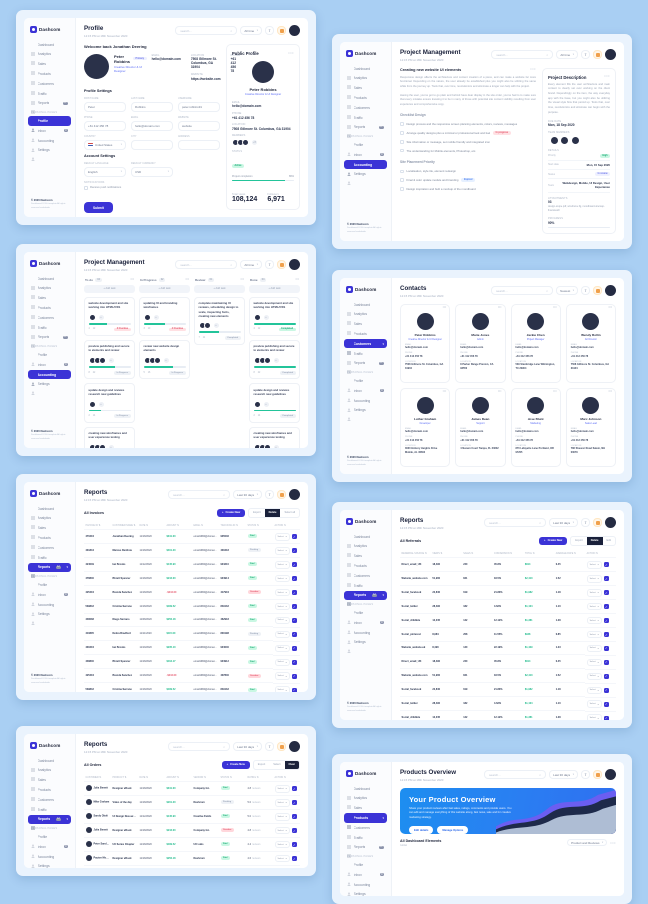  I want to click on column-header: PRODUCT ⇅, so click(124, 778).